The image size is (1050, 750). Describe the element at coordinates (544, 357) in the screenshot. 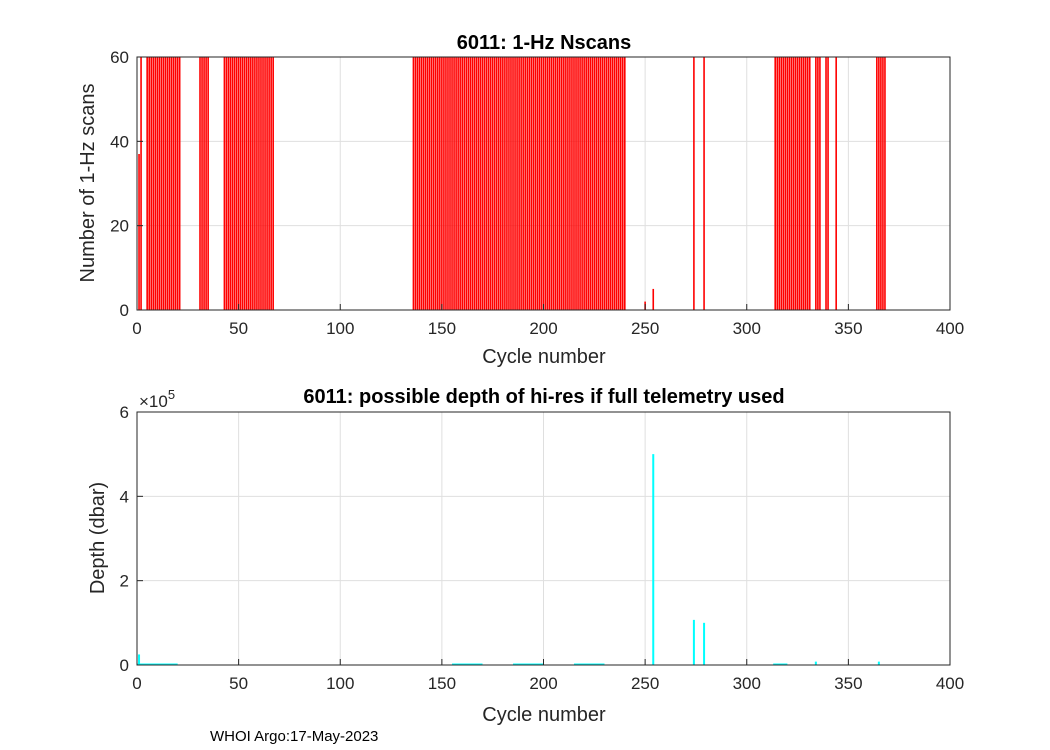

I see `nscans-xlabel: Cycle number` at that location.